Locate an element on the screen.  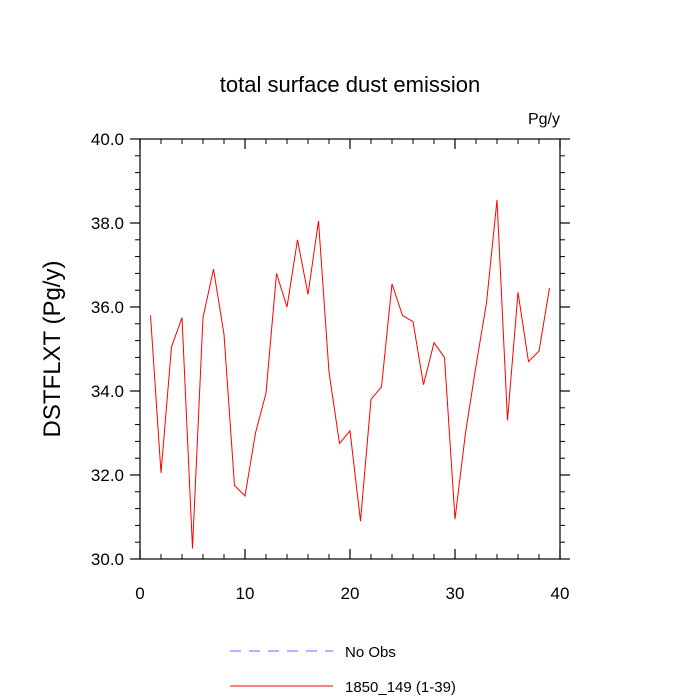
legend: No Obs 1850_149 (1-39) is located at coordinates (343, 670).